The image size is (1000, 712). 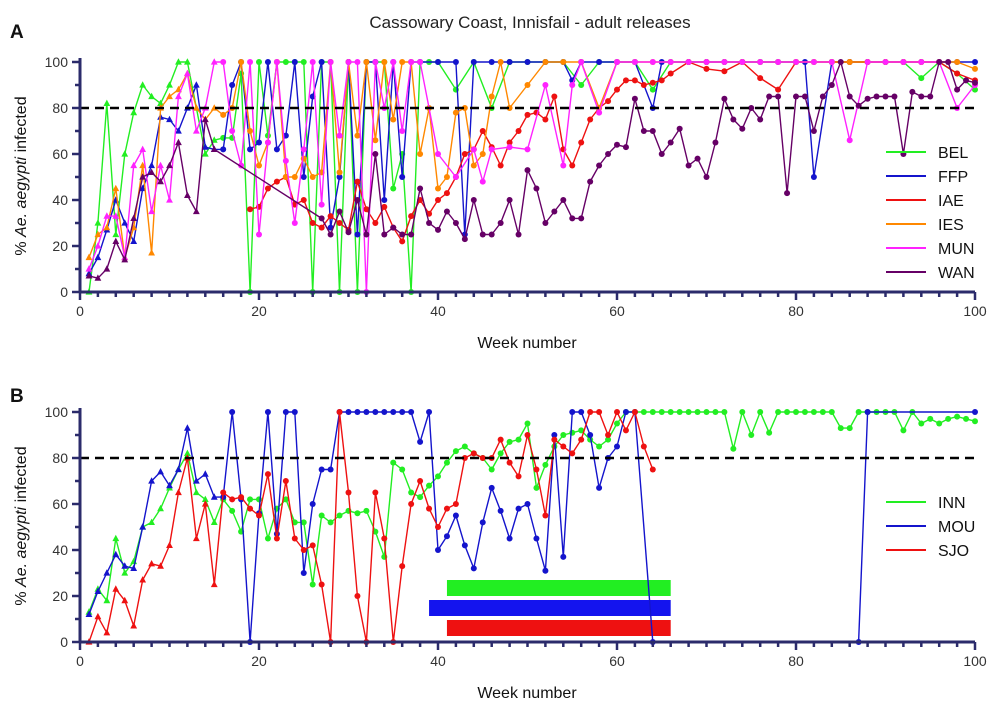 What do you see at coordinates (64, 292) in the screenshot?
I see `panel-a-y-tick-label: 0` at bounding box center [64, 292].